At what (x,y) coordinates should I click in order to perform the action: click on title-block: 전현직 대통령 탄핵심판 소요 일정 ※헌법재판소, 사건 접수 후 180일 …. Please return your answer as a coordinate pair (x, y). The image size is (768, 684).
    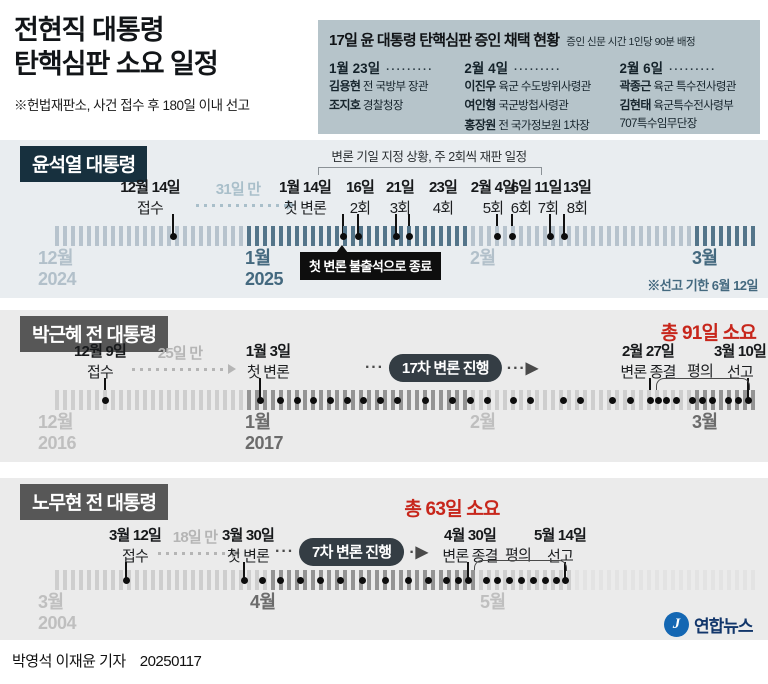
    Looking at the image, I should click on (162, 64).